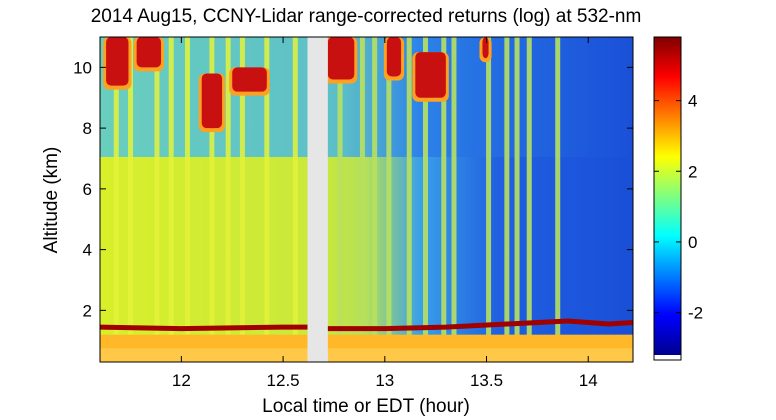 This screenshot has width=776, height=420. What do you see at coordinates (588, 380) in the screenshot?
I see `x-tick-label: 14` at bounding box center [588, 380].